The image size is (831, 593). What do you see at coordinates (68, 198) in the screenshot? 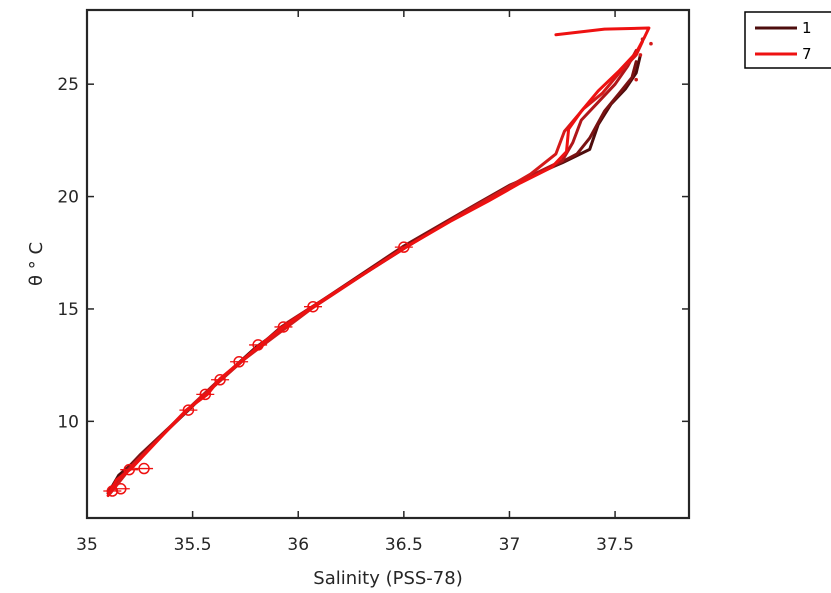
I see `y-tick-label: 20` at bounding box center [68, 198].